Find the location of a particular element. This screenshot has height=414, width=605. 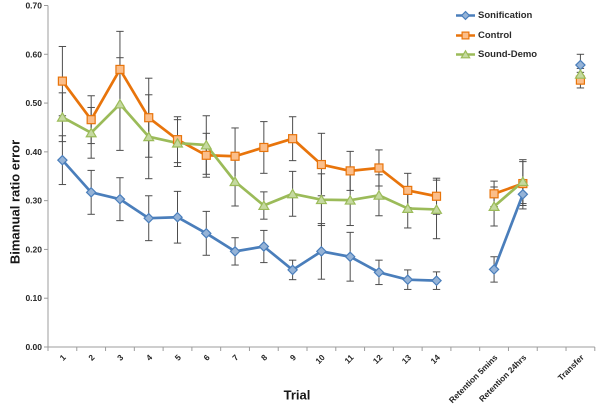

series-line-sonification is located at coordinates (508, 231).